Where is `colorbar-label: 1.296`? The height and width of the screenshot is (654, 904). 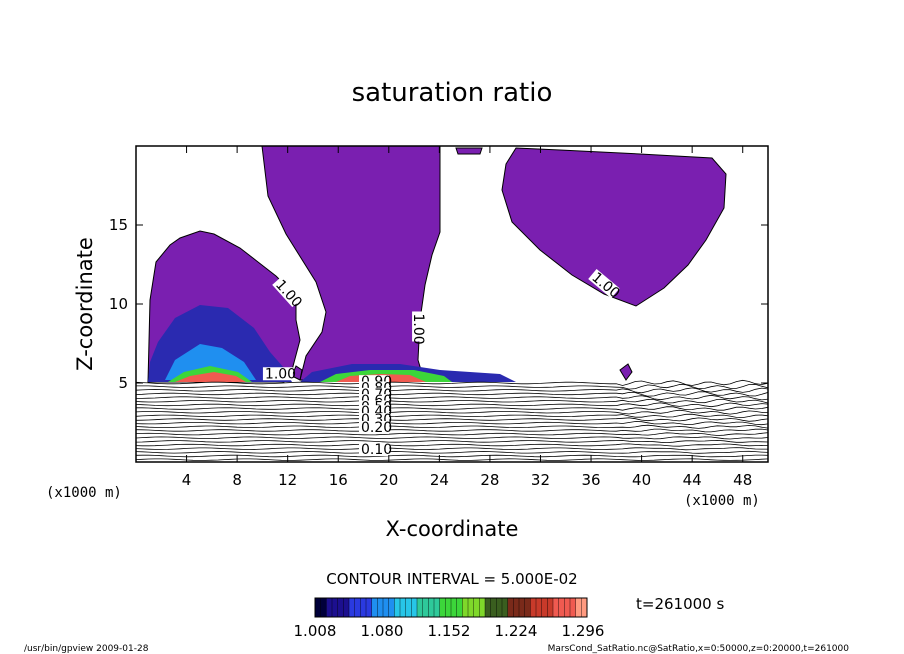 colorbar-label: 1.296 is located at coordinates (583, 631).